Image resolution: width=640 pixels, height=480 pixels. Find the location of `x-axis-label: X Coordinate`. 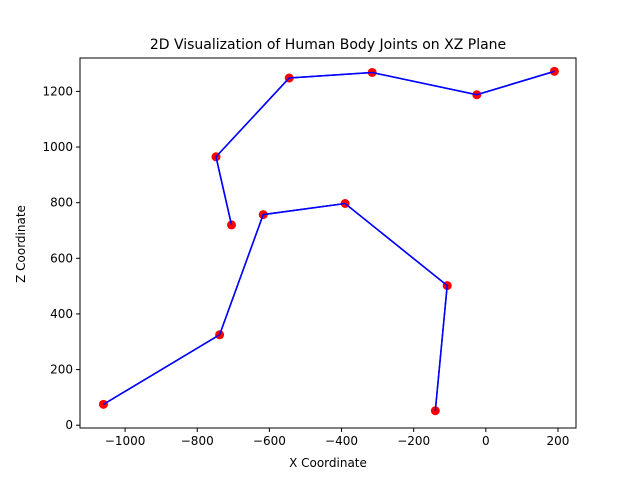

x-axis-label: X Coordinate is located at coordinates (328, 463).